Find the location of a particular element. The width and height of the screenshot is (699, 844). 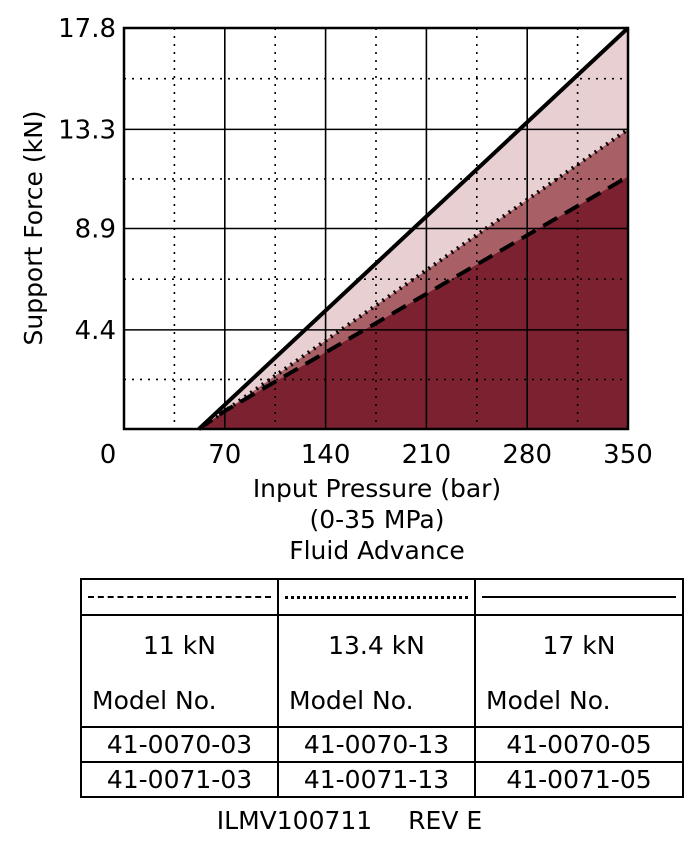

drawing-reference: ILMV100711 REV E is located at coordinates (349, 820).